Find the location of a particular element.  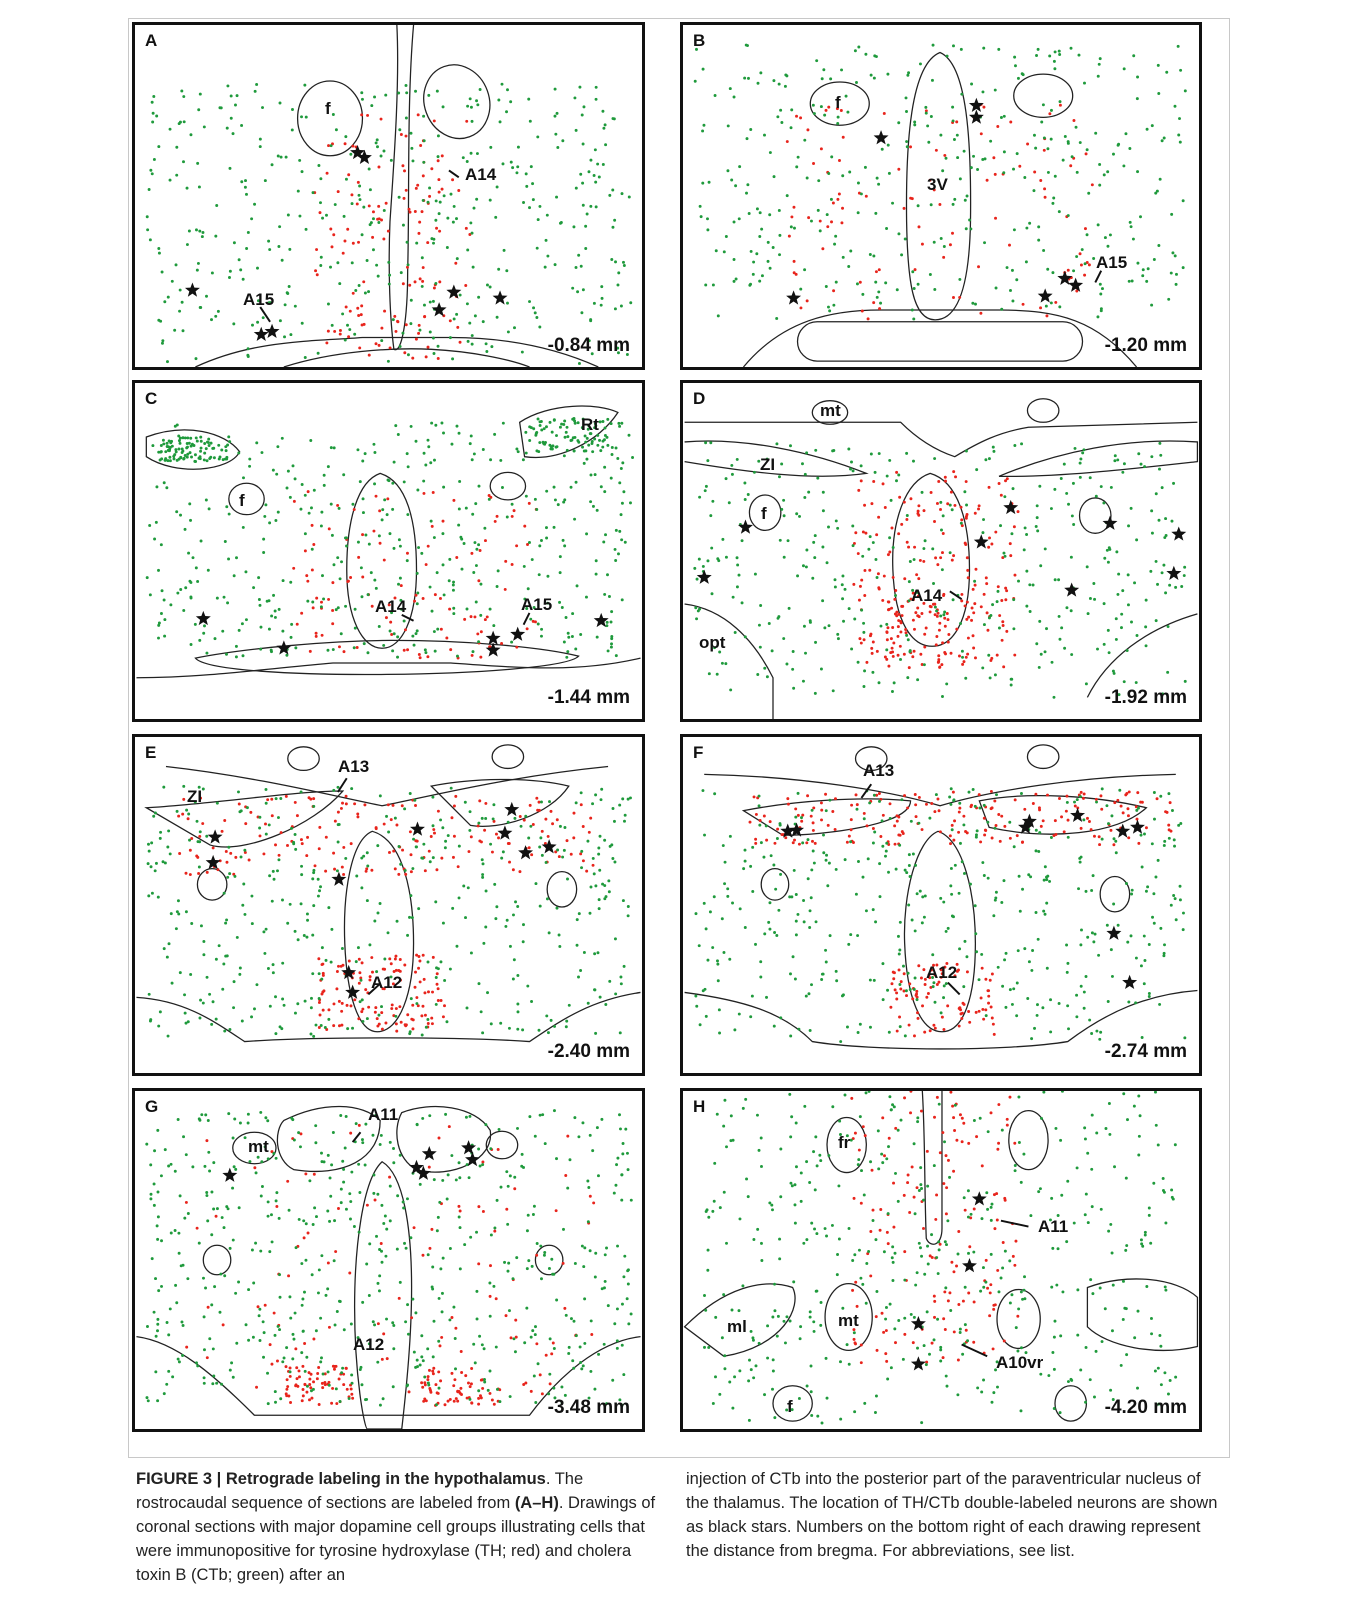

panel-f-drawing is located at coordinates (941, 897).